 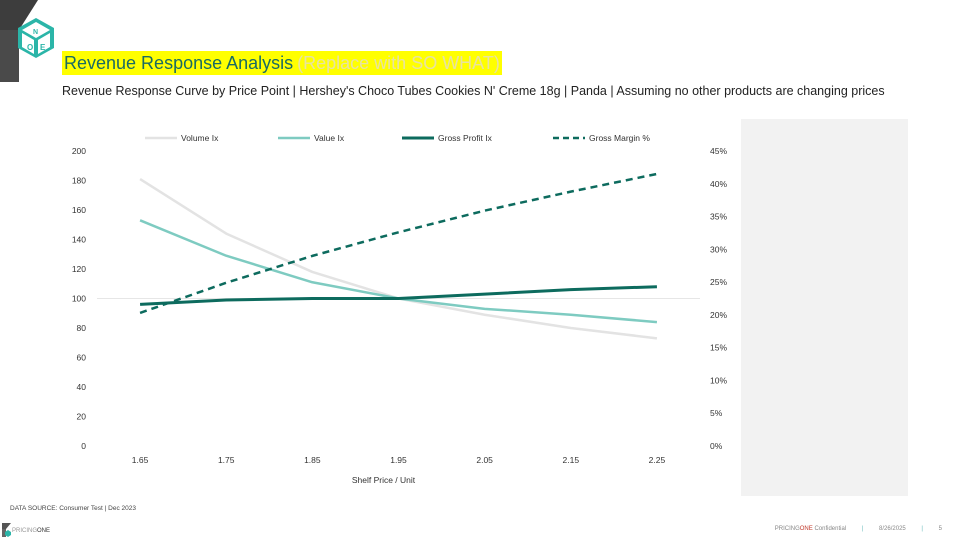 I want to click on y-tick-label: 40, so click(x=82, y=387).